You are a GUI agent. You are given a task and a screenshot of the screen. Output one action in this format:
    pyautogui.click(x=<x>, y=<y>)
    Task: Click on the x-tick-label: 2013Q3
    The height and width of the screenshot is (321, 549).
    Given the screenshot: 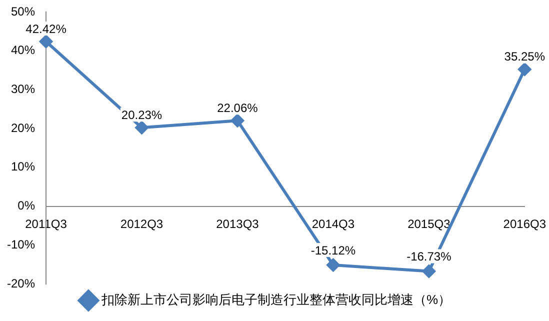 What is the action you would take?
    pyautogui.click(x=238, y=223)
    